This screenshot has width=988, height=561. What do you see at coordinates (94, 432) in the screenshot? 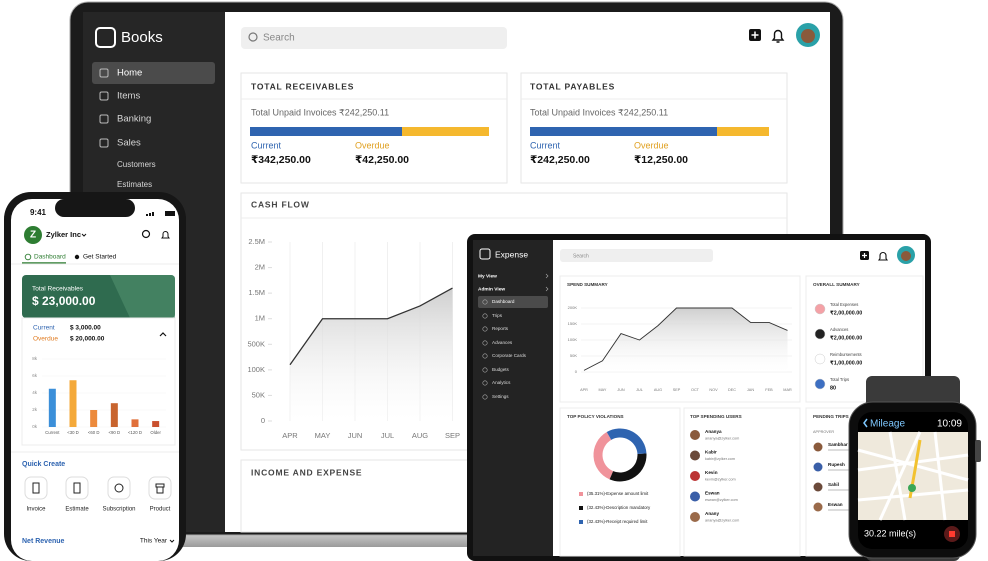
I see `x-tick-label: <60 D` at bounding box center [94, 432].